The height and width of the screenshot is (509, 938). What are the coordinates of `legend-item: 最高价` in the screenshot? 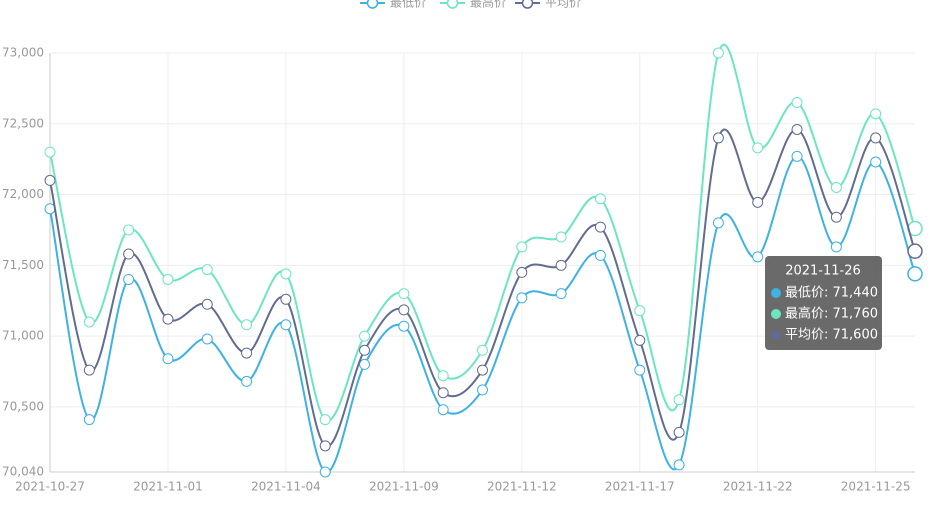 It's located at (473, 5).